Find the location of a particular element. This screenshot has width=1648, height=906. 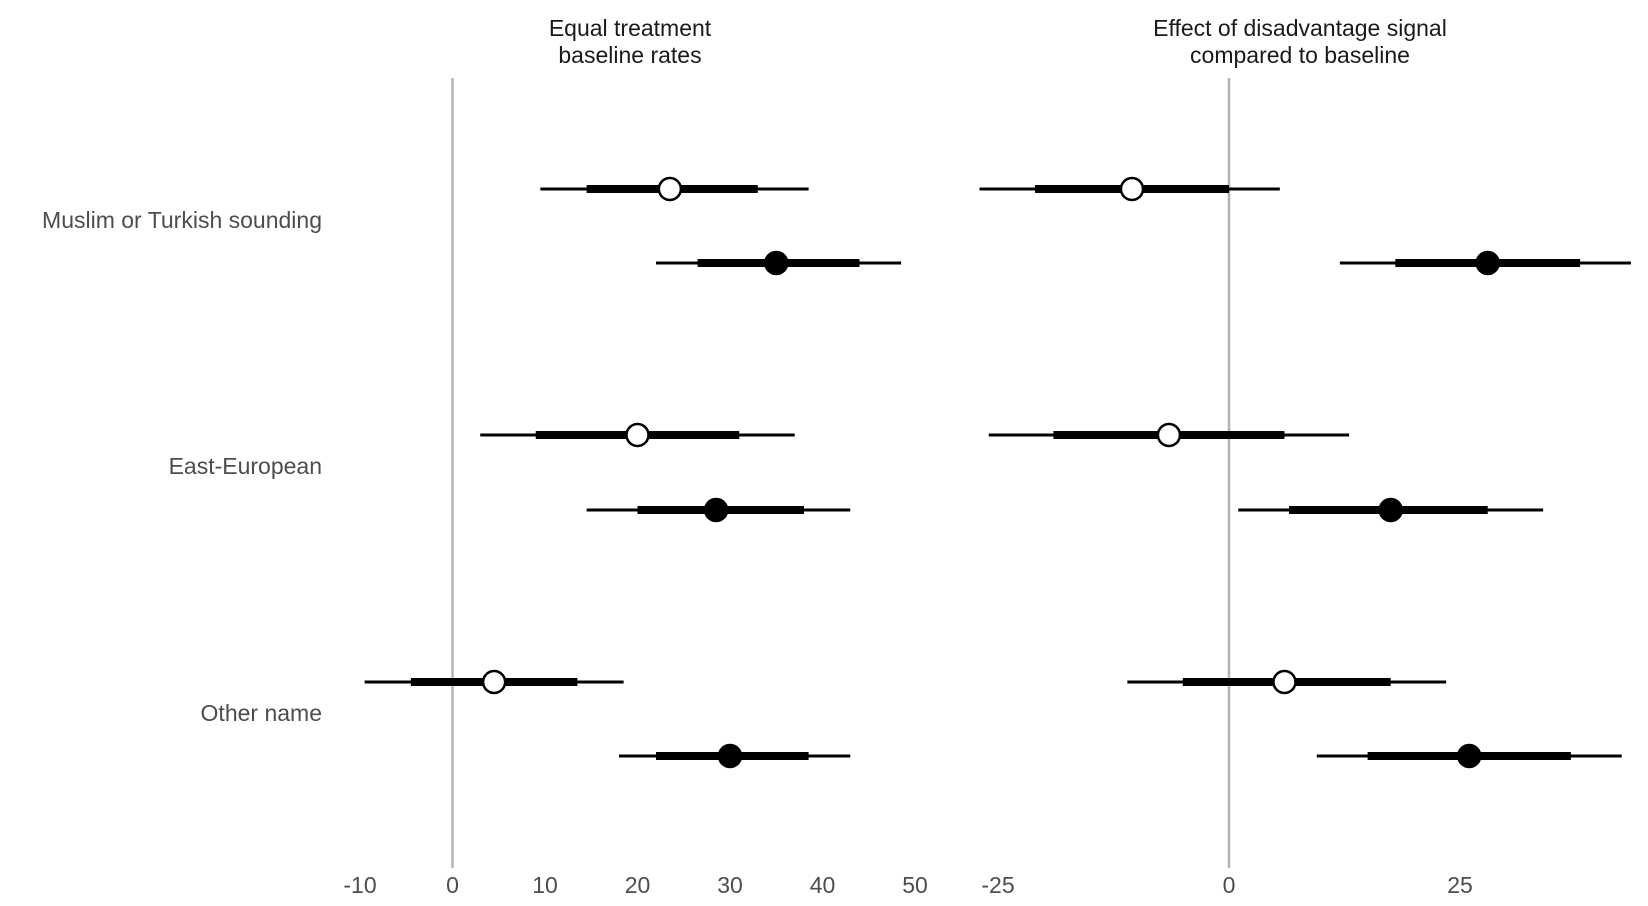

x-tick-label: -10 is located at coordinates (359, 885).